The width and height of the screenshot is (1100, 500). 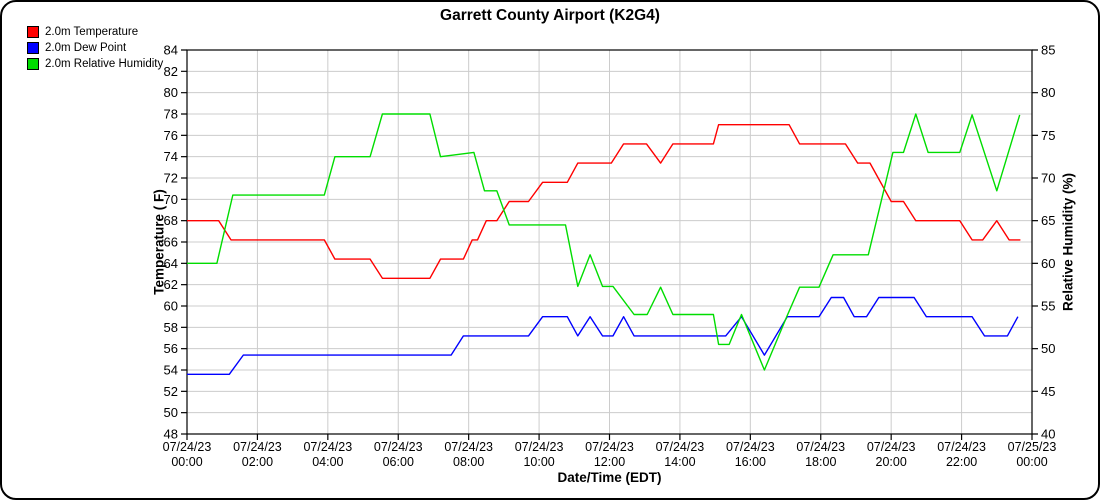 I want to click on x-tick-label-time: 16:00, so click(x=750, y=462).